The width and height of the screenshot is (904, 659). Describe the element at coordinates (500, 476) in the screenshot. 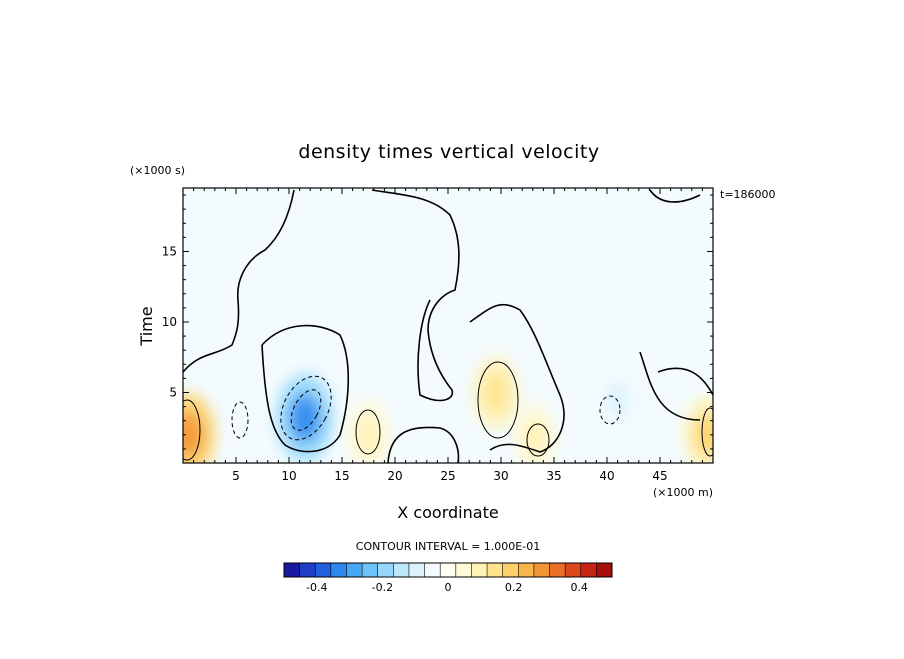

I see `x-tick-label: 30` at that location.